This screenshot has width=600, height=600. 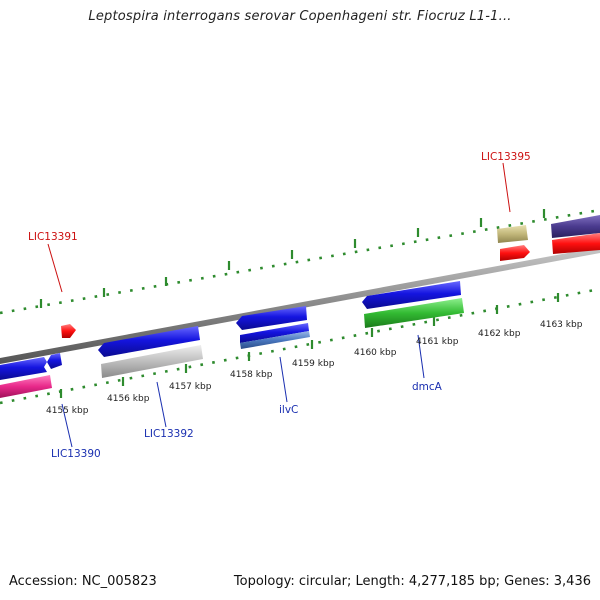 What do you see at coordinates (283, 379) in the screenshot?
I see `leader-line-ilvc` at bounding box center [283, 379].